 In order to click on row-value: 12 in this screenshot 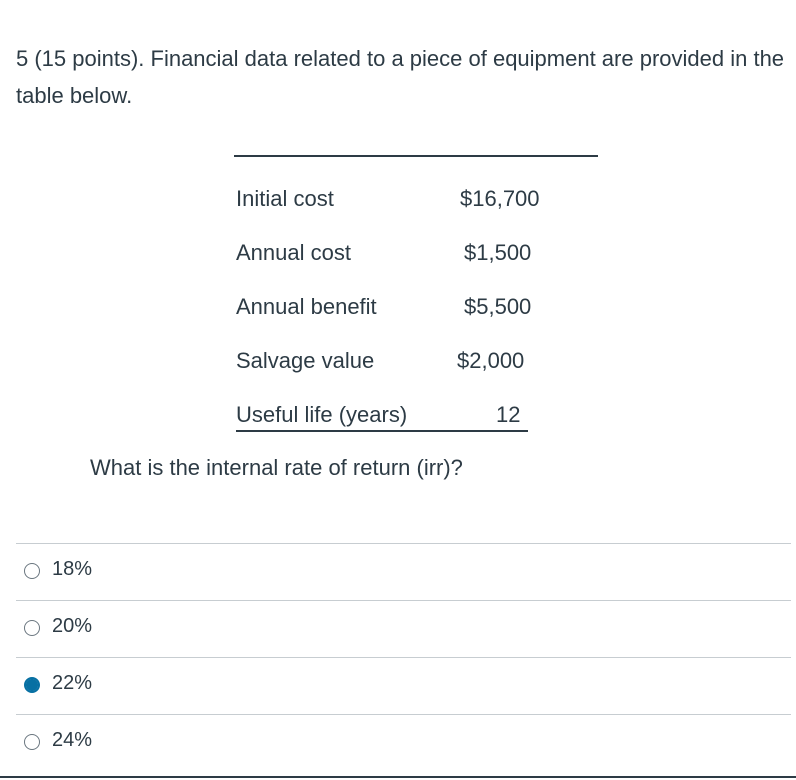, I will do `click(508, 414)`.